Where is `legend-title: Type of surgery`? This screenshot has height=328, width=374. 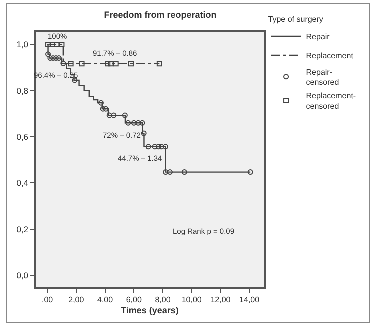
legend-title: Type of surgery is located at coordinates (296, 19).